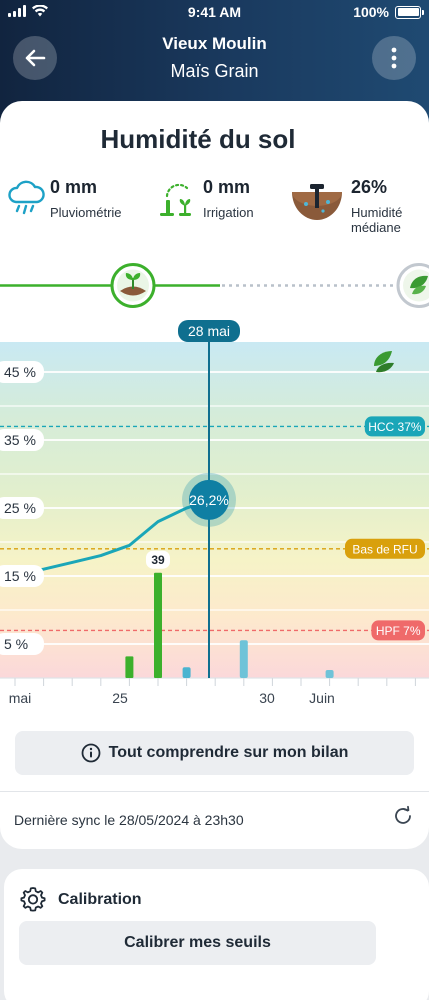 Image resolution: width=429 pixels, height=1000 pixels. I want to click on bar-data-label: 39, so click(158, 560).